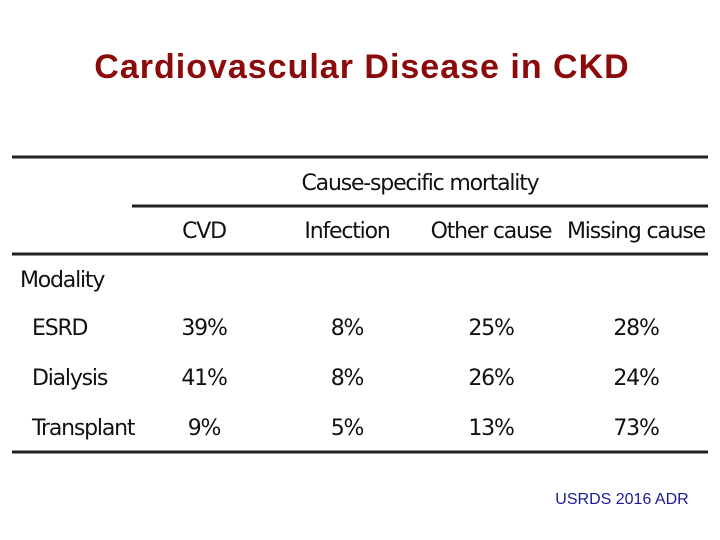 Image resolution: width=720 pixels, height=540 pixels. What do you see at coordinates (62, 280) in the screenshot?
I see `row-group-label: Modality` at bounding box center [62, 280].